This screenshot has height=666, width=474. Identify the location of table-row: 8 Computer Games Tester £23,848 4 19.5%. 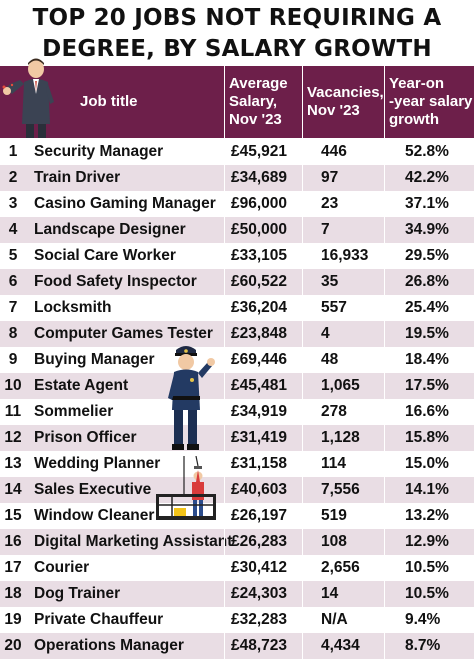
(237, 334).